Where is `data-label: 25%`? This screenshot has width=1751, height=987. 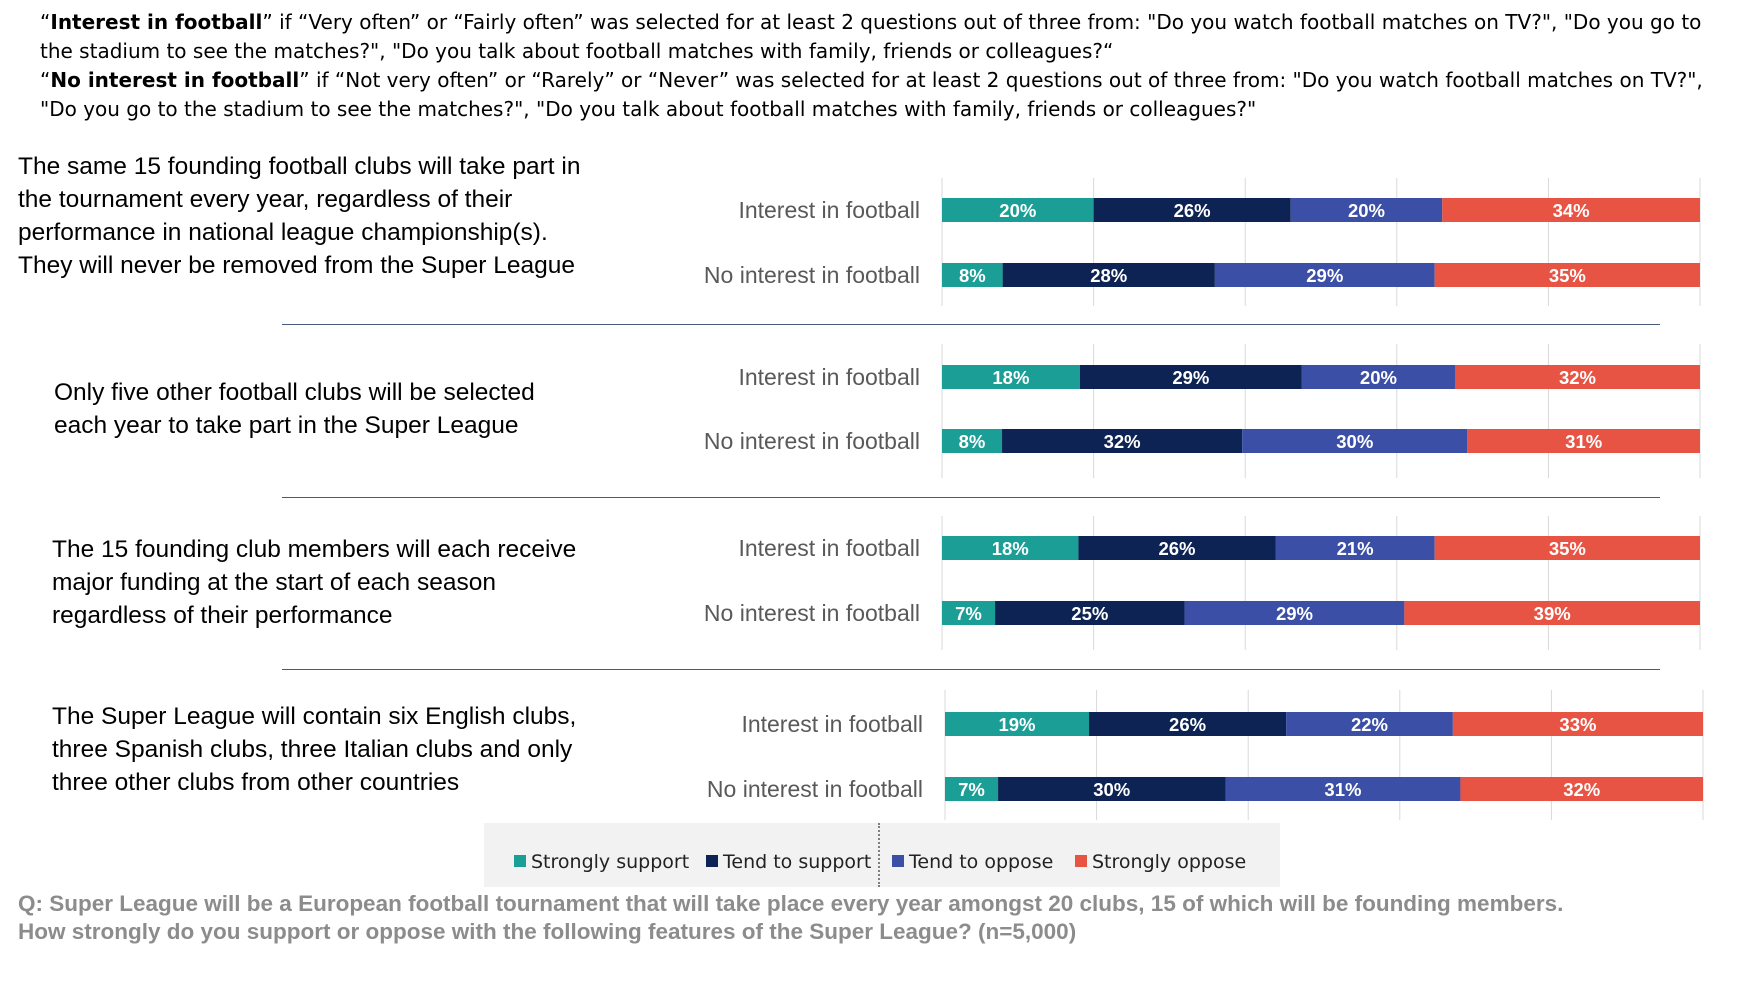 data-label: 25% is located at coordinates (1089, 613).